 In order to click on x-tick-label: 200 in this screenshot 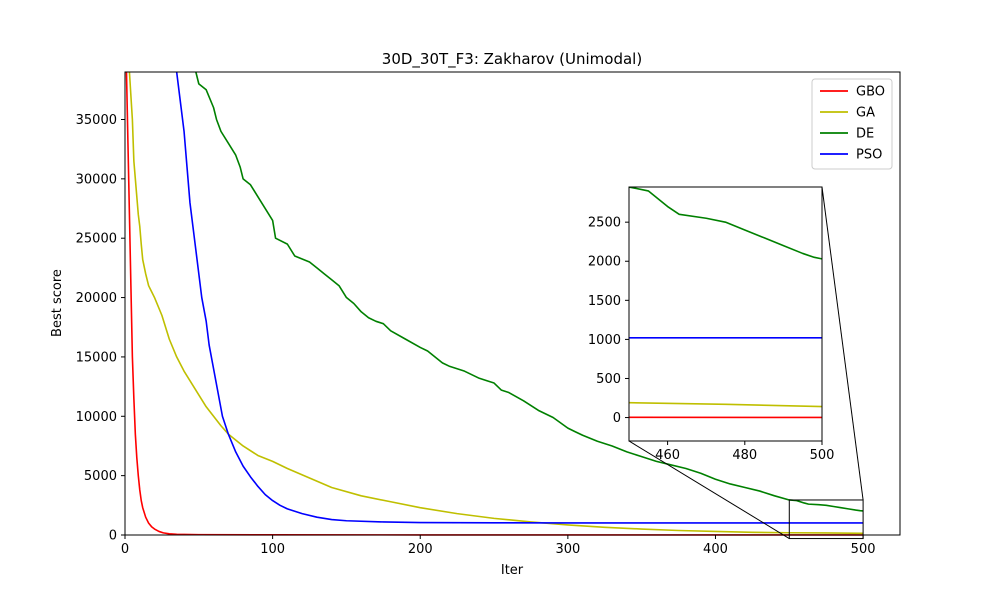, I will do `click(420, 549)`.